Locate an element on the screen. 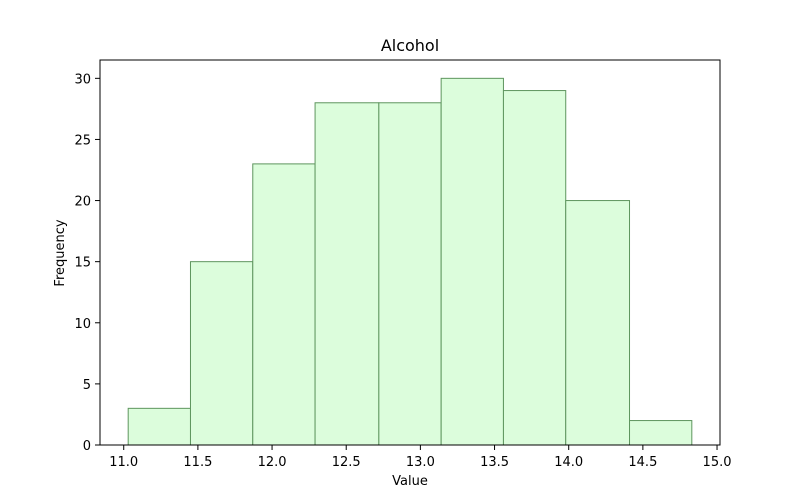 The width and height of the screenshot is (800, 504). y-tick-label: 15 is located at coordinates (82, 263).